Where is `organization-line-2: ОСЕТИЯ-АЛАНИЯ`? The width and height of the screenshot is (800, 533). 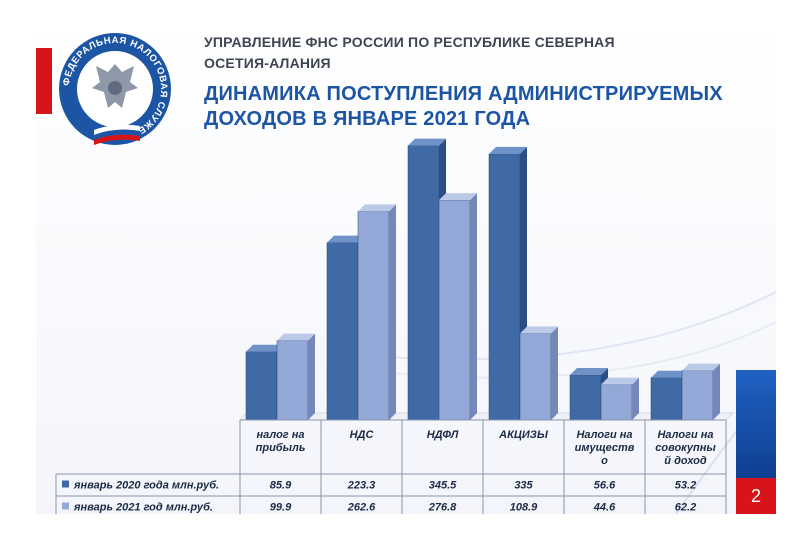
organization-line-2: ОСЕТИЯ-АЛАНИЯ is located at coordinates (267, 63).